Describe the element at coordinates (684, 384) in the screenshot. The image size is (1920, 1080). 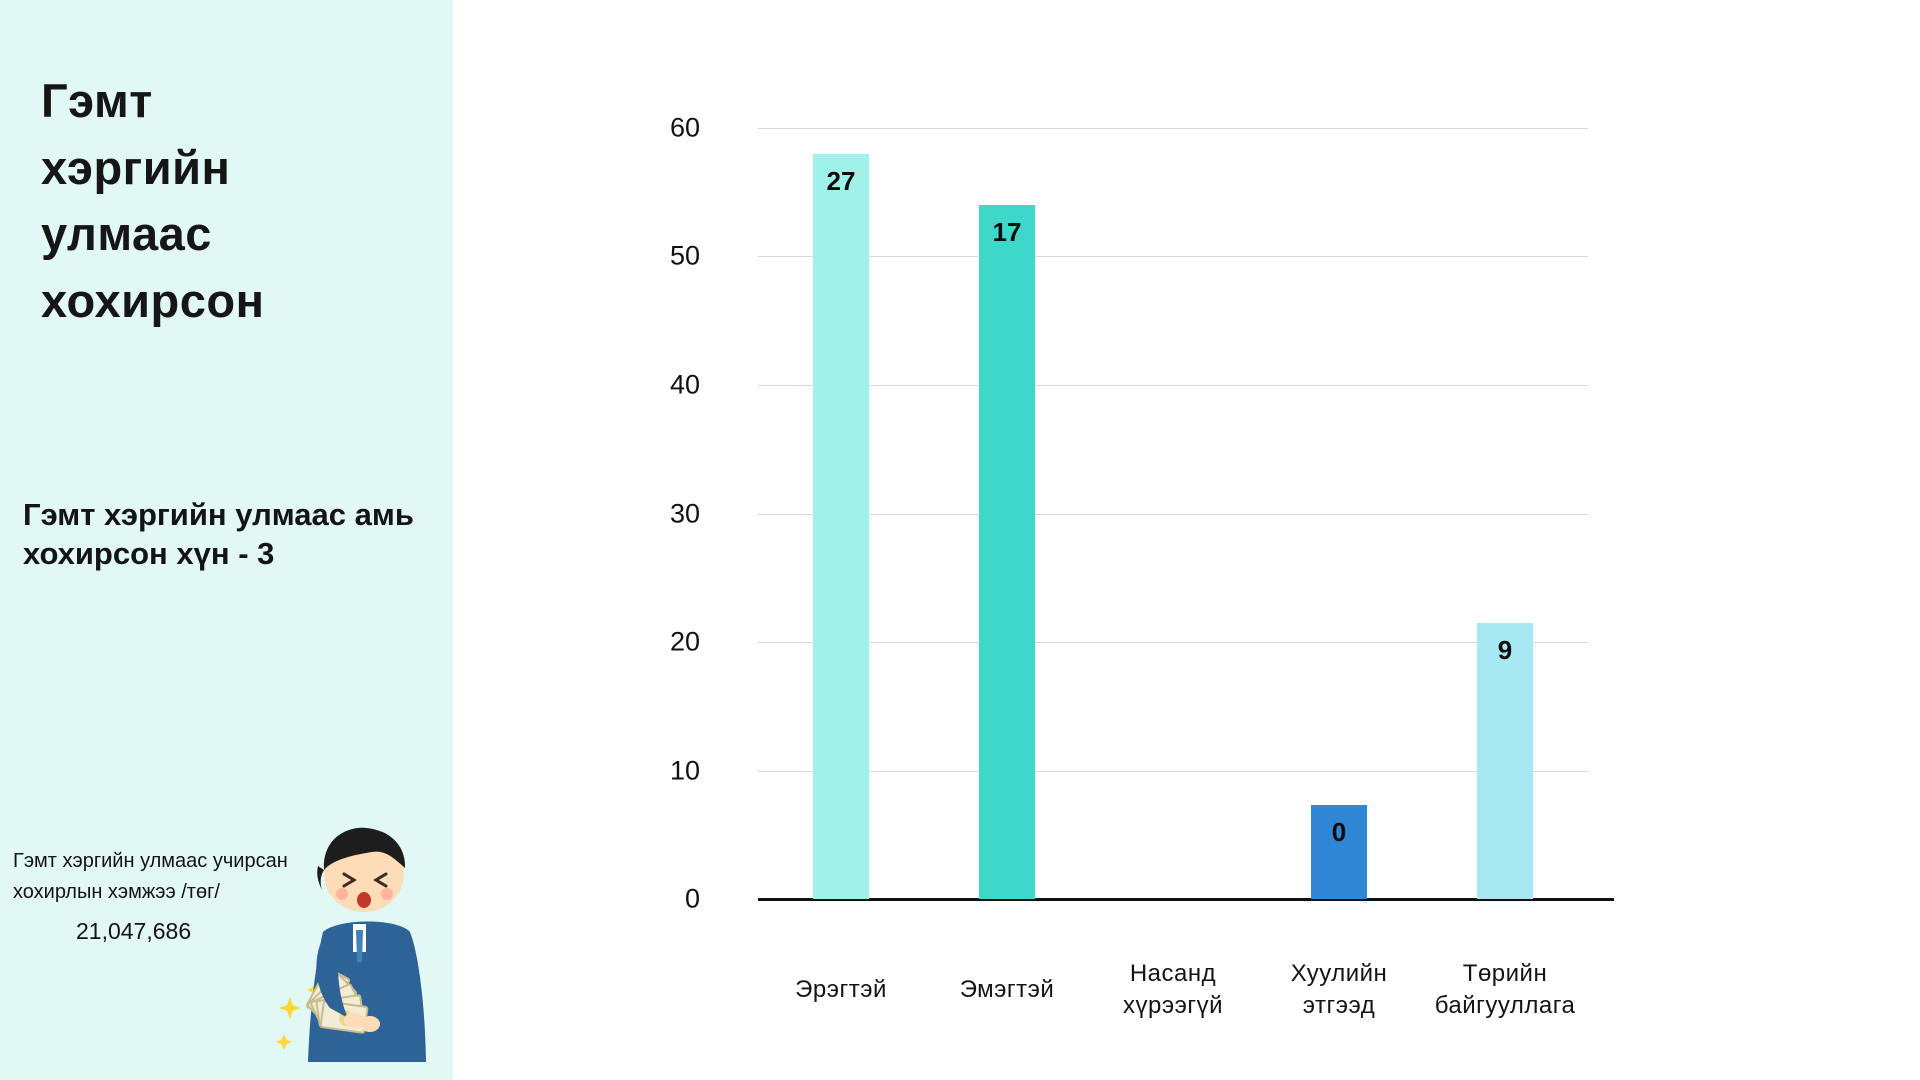
I see `y-tick-label: 40` at that location.